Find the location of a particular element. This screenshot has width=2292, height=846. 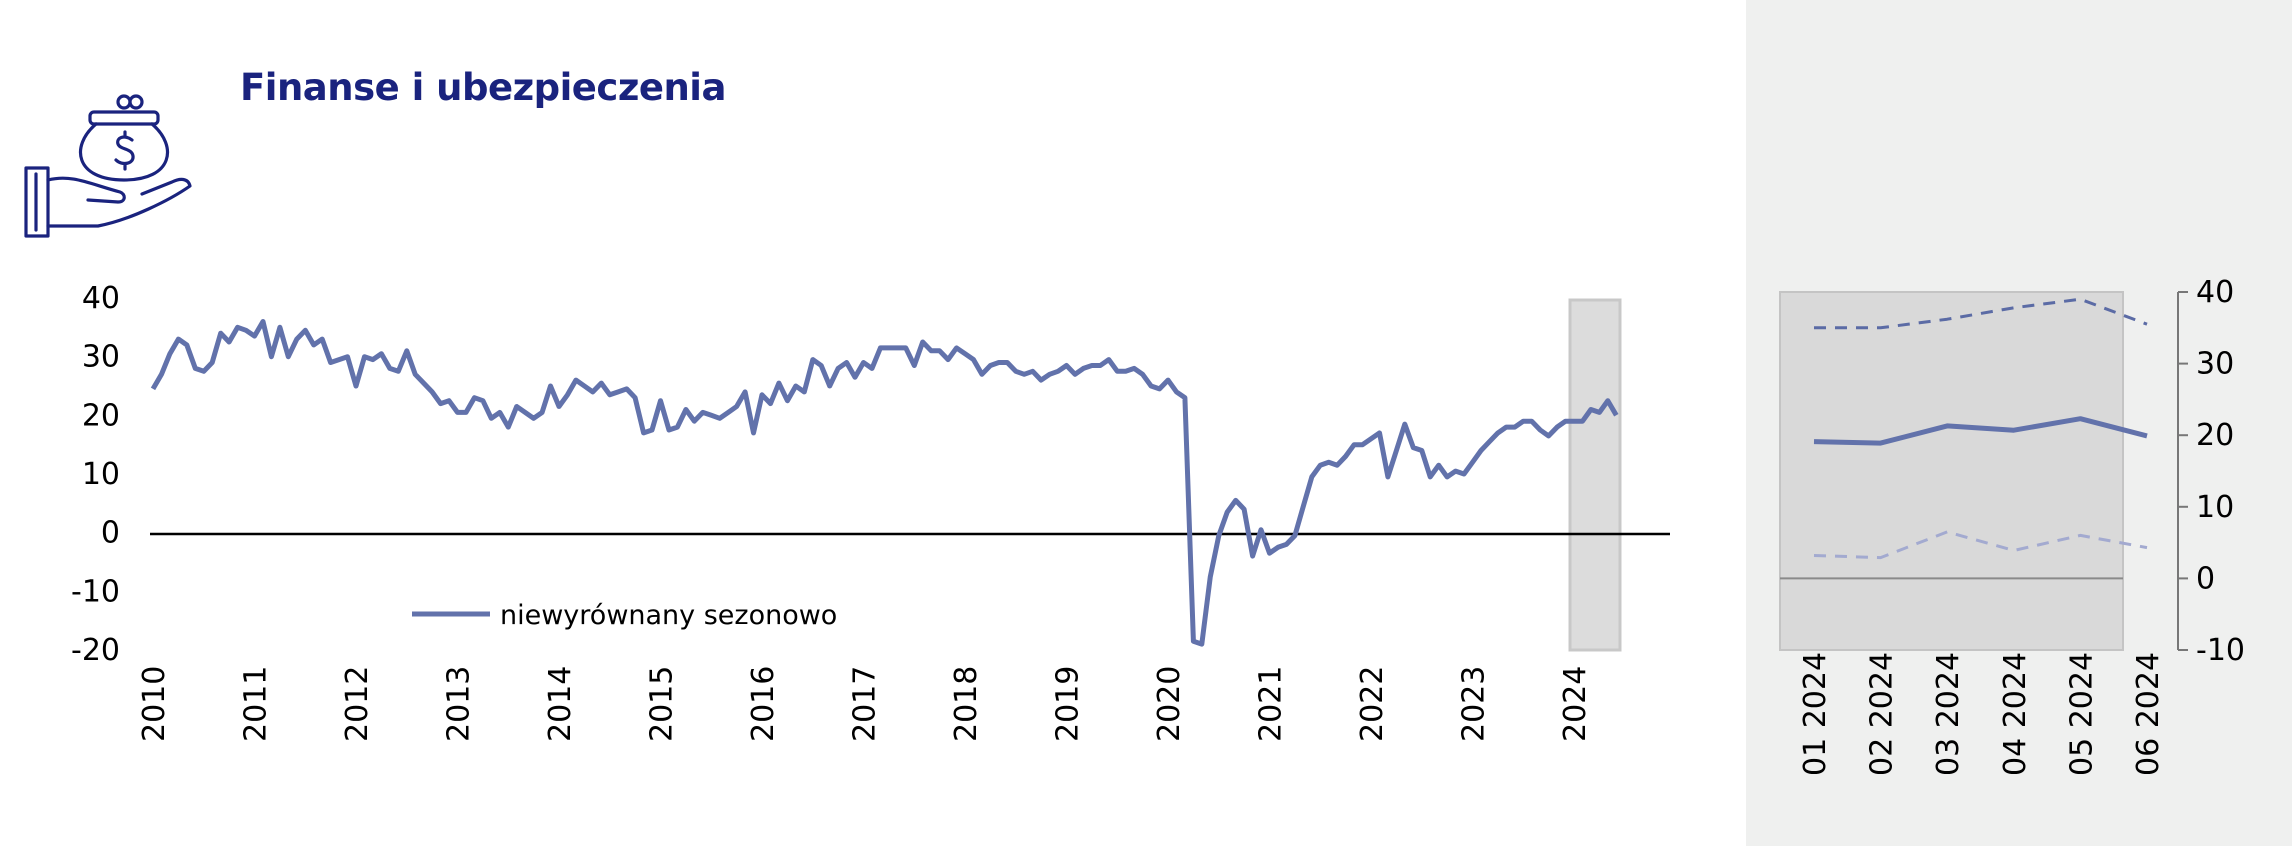

x-tick-label: 2010 is located at coordinates (154, 704).